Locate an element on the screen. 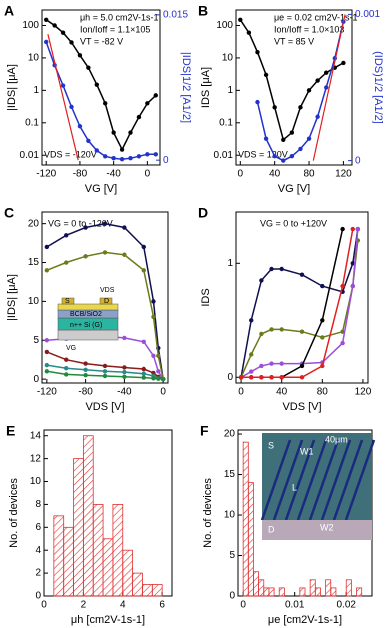  y-axis-label: IDS [μA] is located at coordinates (206, 87).